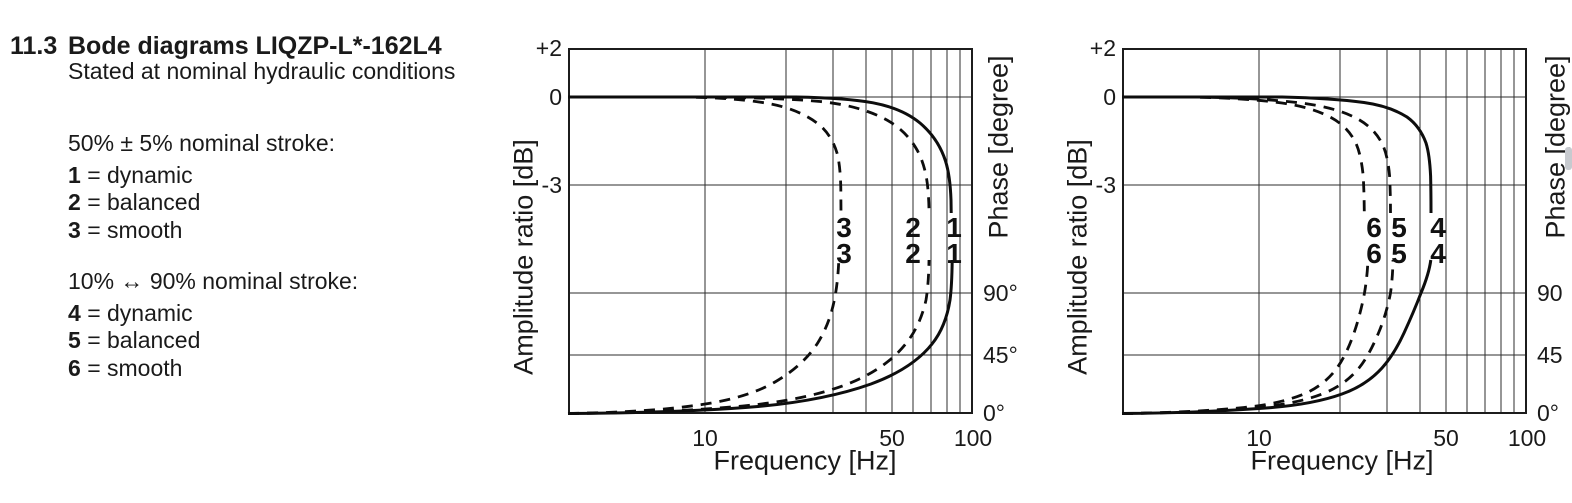  What do you see at coordinates (998, 147) in the screenshot?
I see `phase-axis-title: Phase [degree]` at bounding box center [998, 147].